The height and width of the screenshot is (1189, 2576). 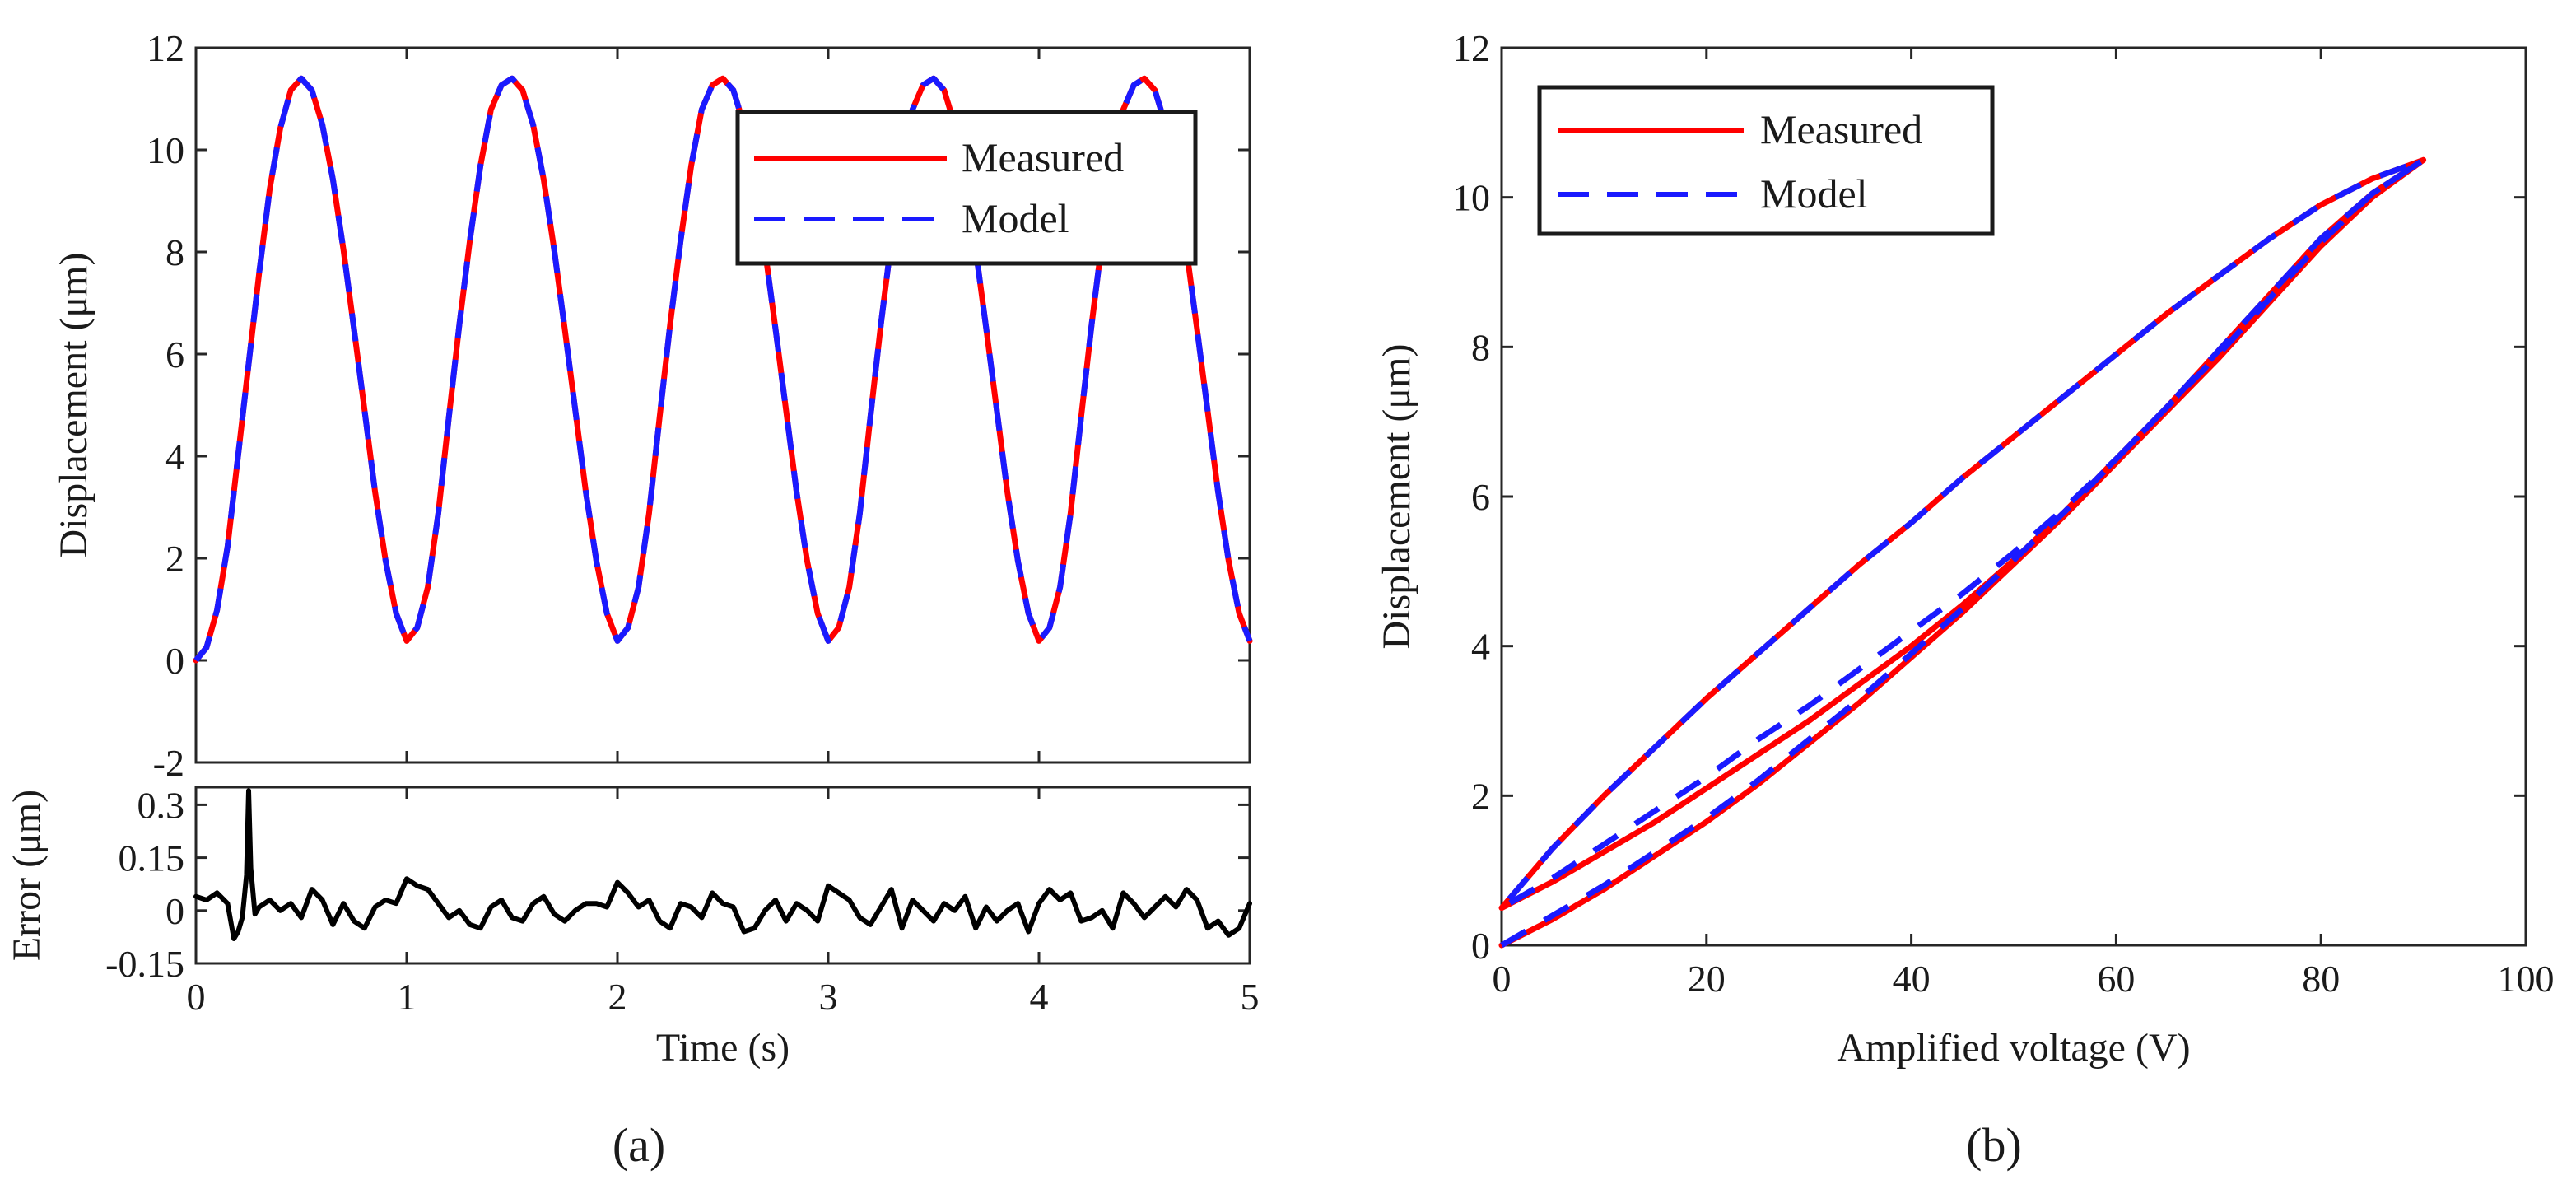 I want to click on legend-a-box, so click(x=966, y=188).